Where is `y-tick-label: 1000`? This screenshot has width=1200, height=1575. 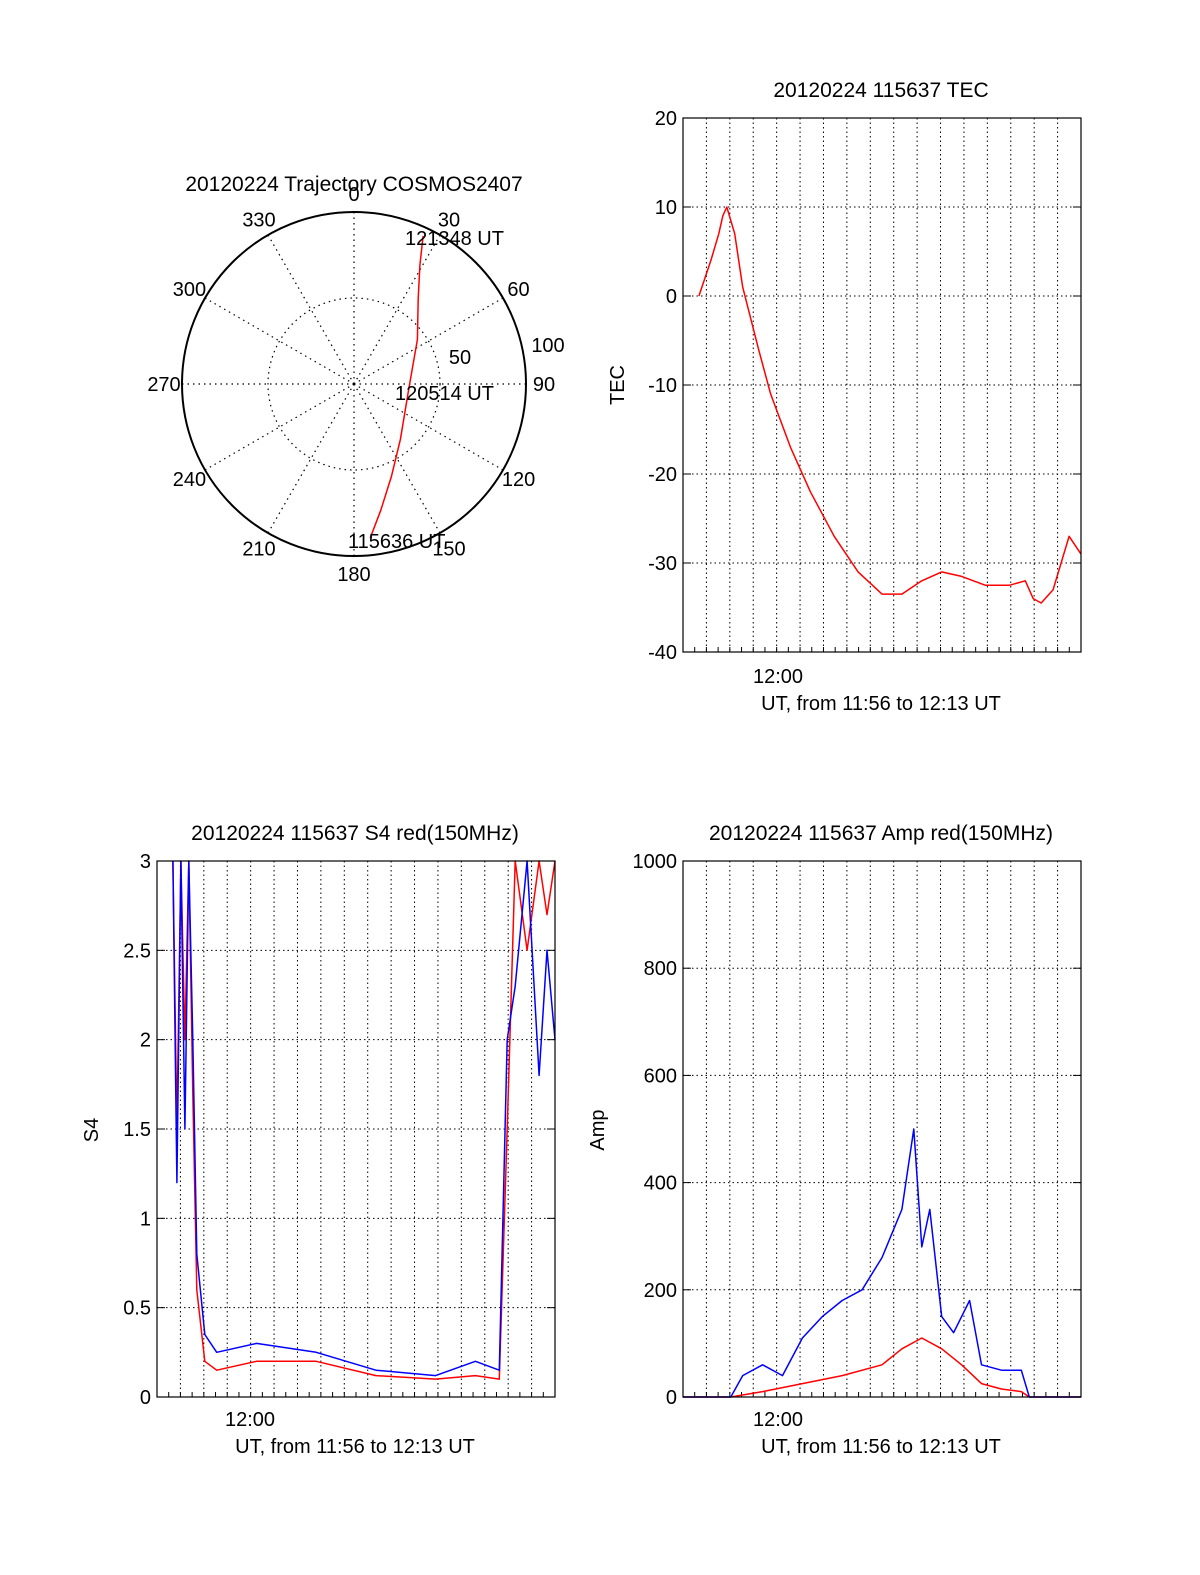
y-tick-label: 1000 is located at coordinates (655, 862).